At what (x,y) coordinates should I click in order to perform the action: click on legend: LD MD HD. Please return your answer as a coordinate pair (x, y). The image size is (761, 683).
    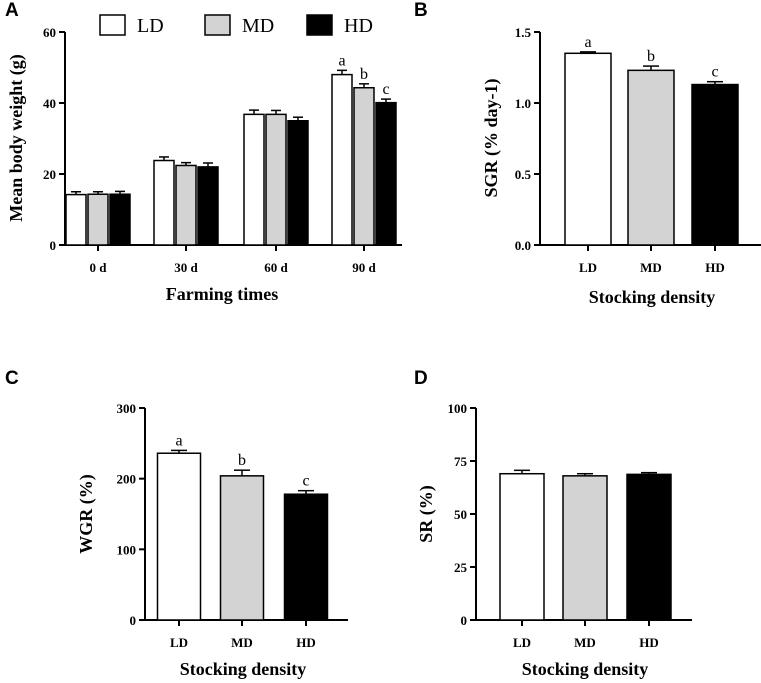
    Looking at the image, I should click on (236, 25).